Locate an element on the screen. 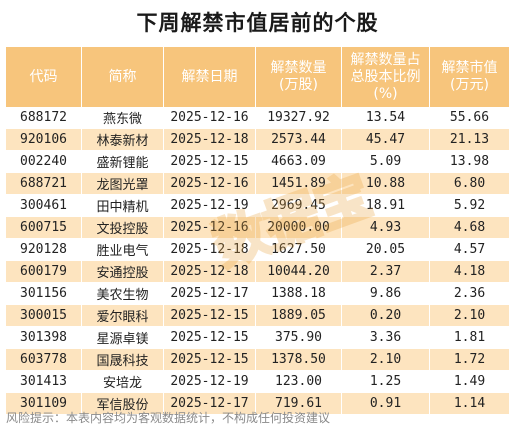 Image resolution: width=515 pixels, height=434 pixels. table-row: 603778 国晟科技 2025-12-15 1378.50 2.10 1.72 is located at coordinates (257, 360).